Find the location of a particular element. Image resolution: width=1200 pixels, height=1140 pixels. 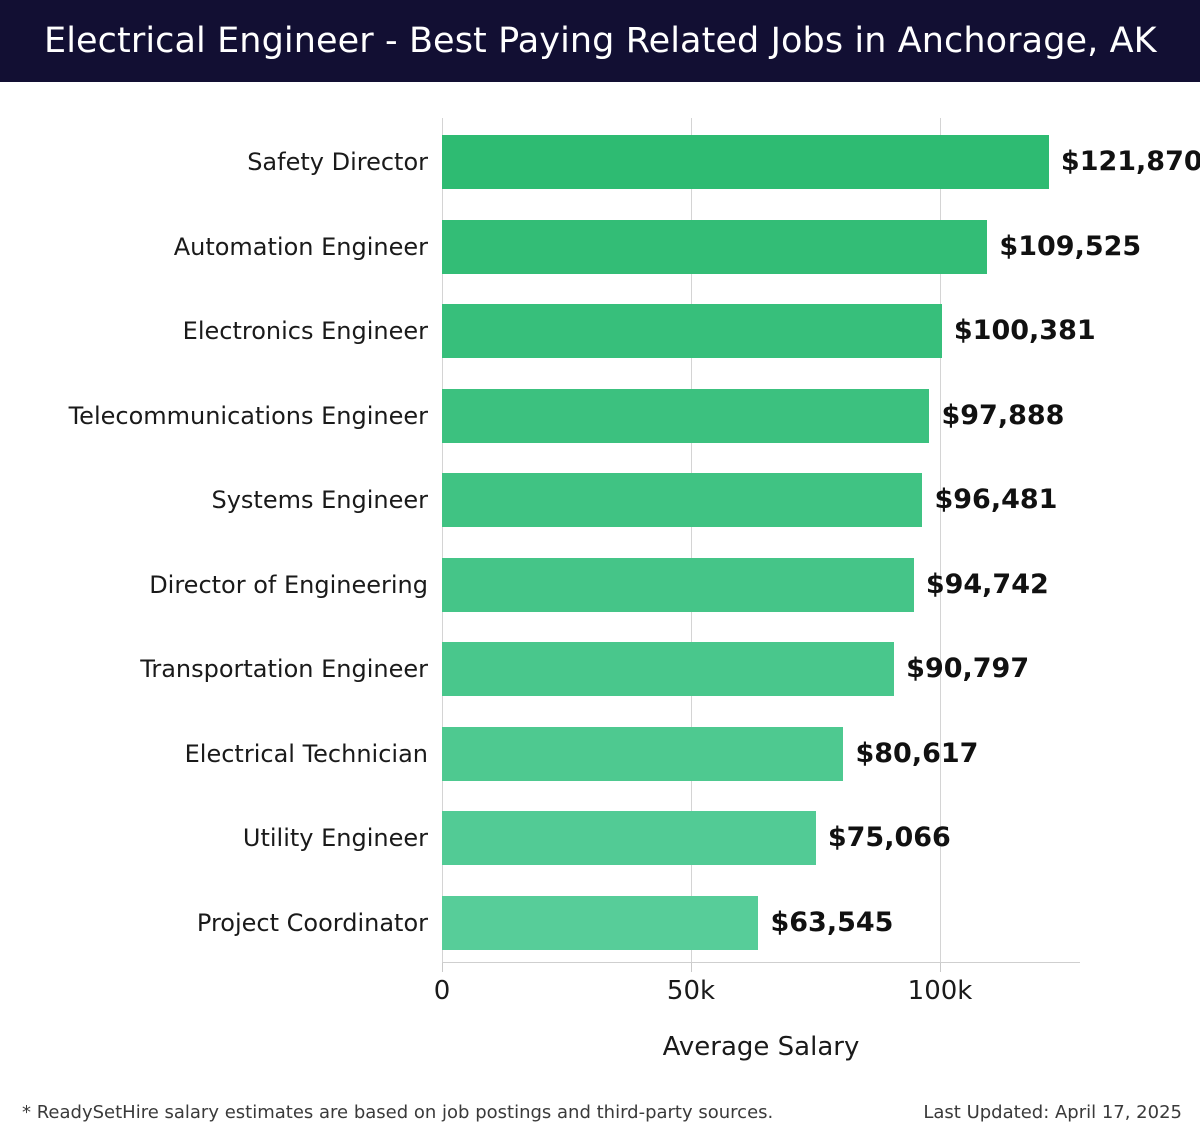

bar-value-label: $80,617 is located at coordinates (917, 753).